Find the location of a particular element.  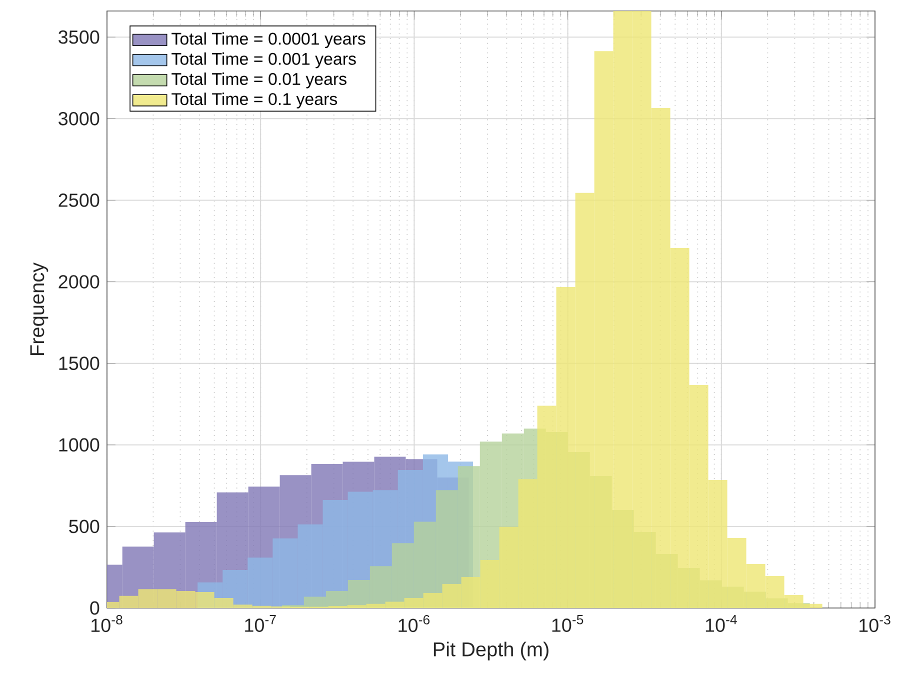

x-tick-label: 10$^{-4}$ is located at coordinates (721, 623).